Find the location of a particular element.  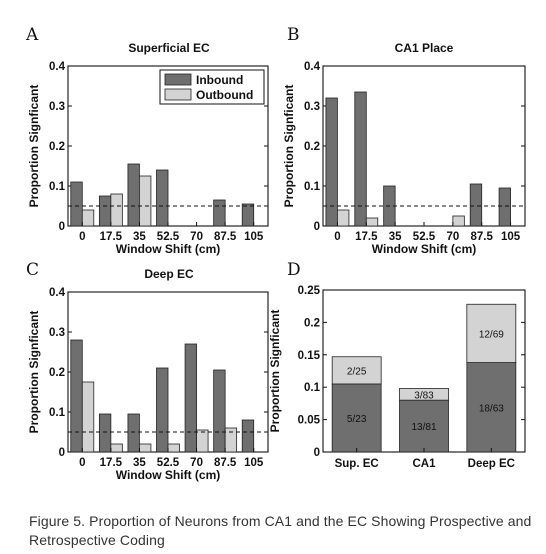

y-tick-label: 0.05 is located at coordinates (309, 421).